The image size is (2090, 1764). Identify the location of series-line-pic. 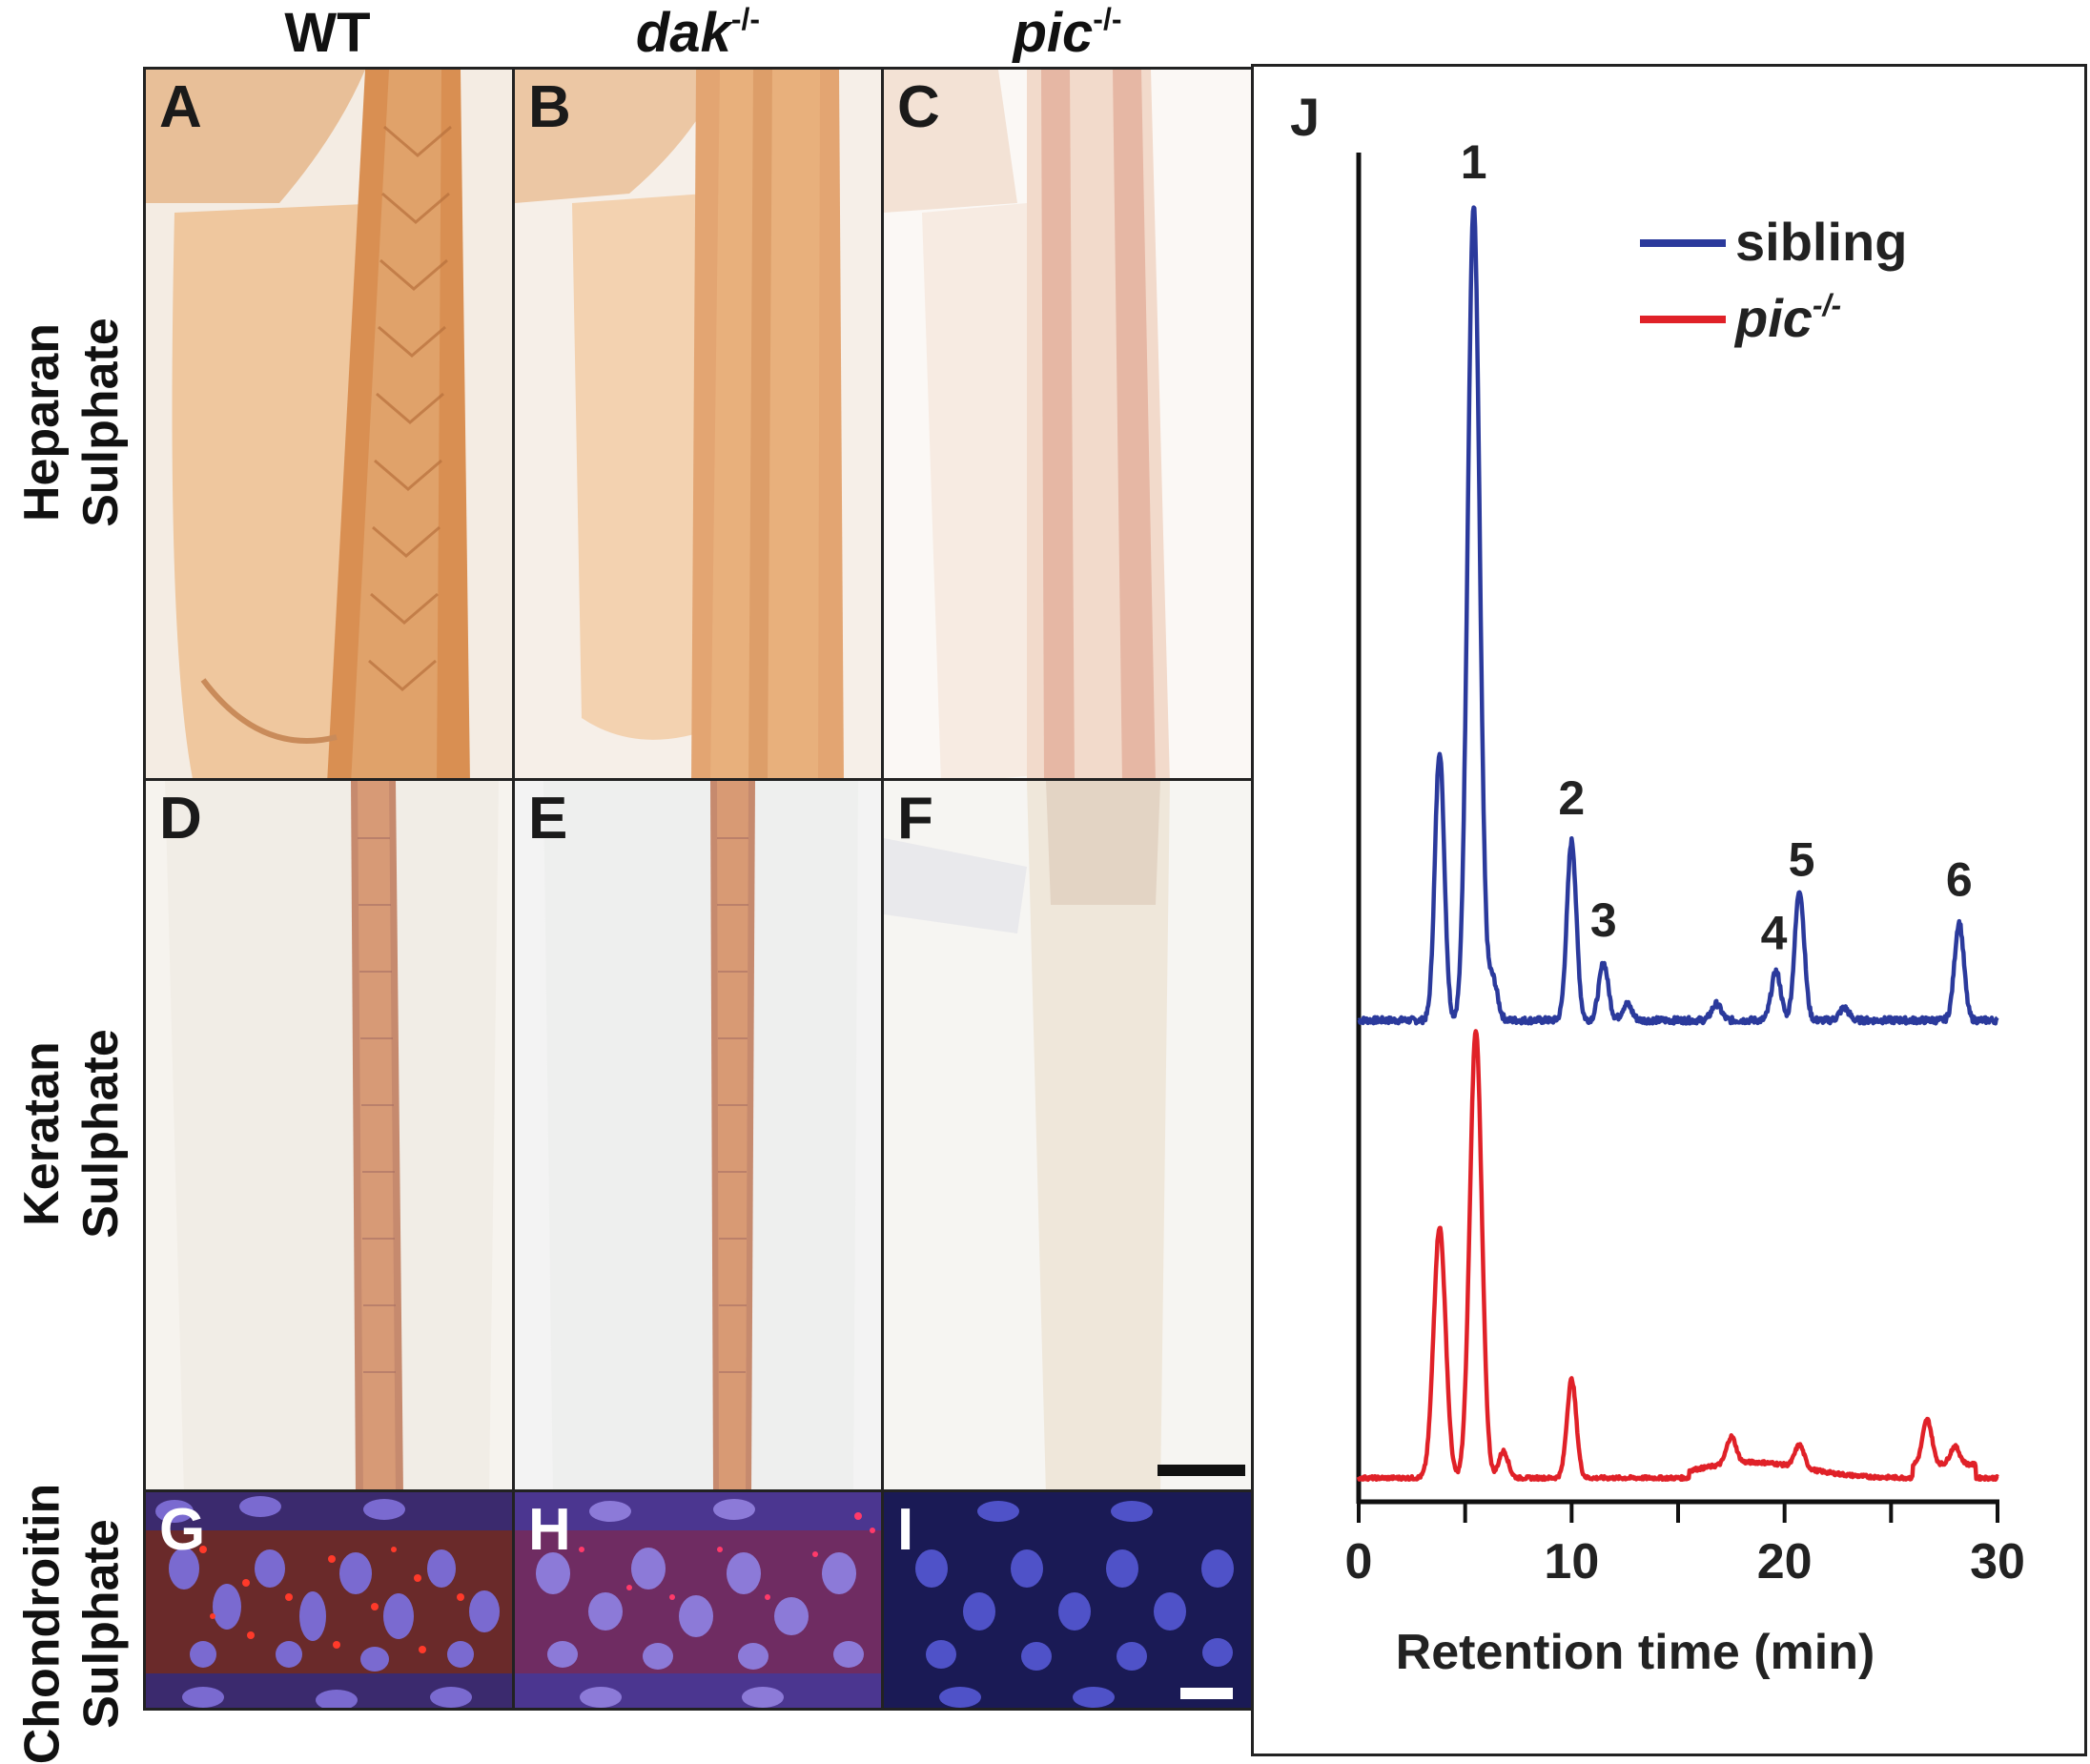
(1678, 1256).